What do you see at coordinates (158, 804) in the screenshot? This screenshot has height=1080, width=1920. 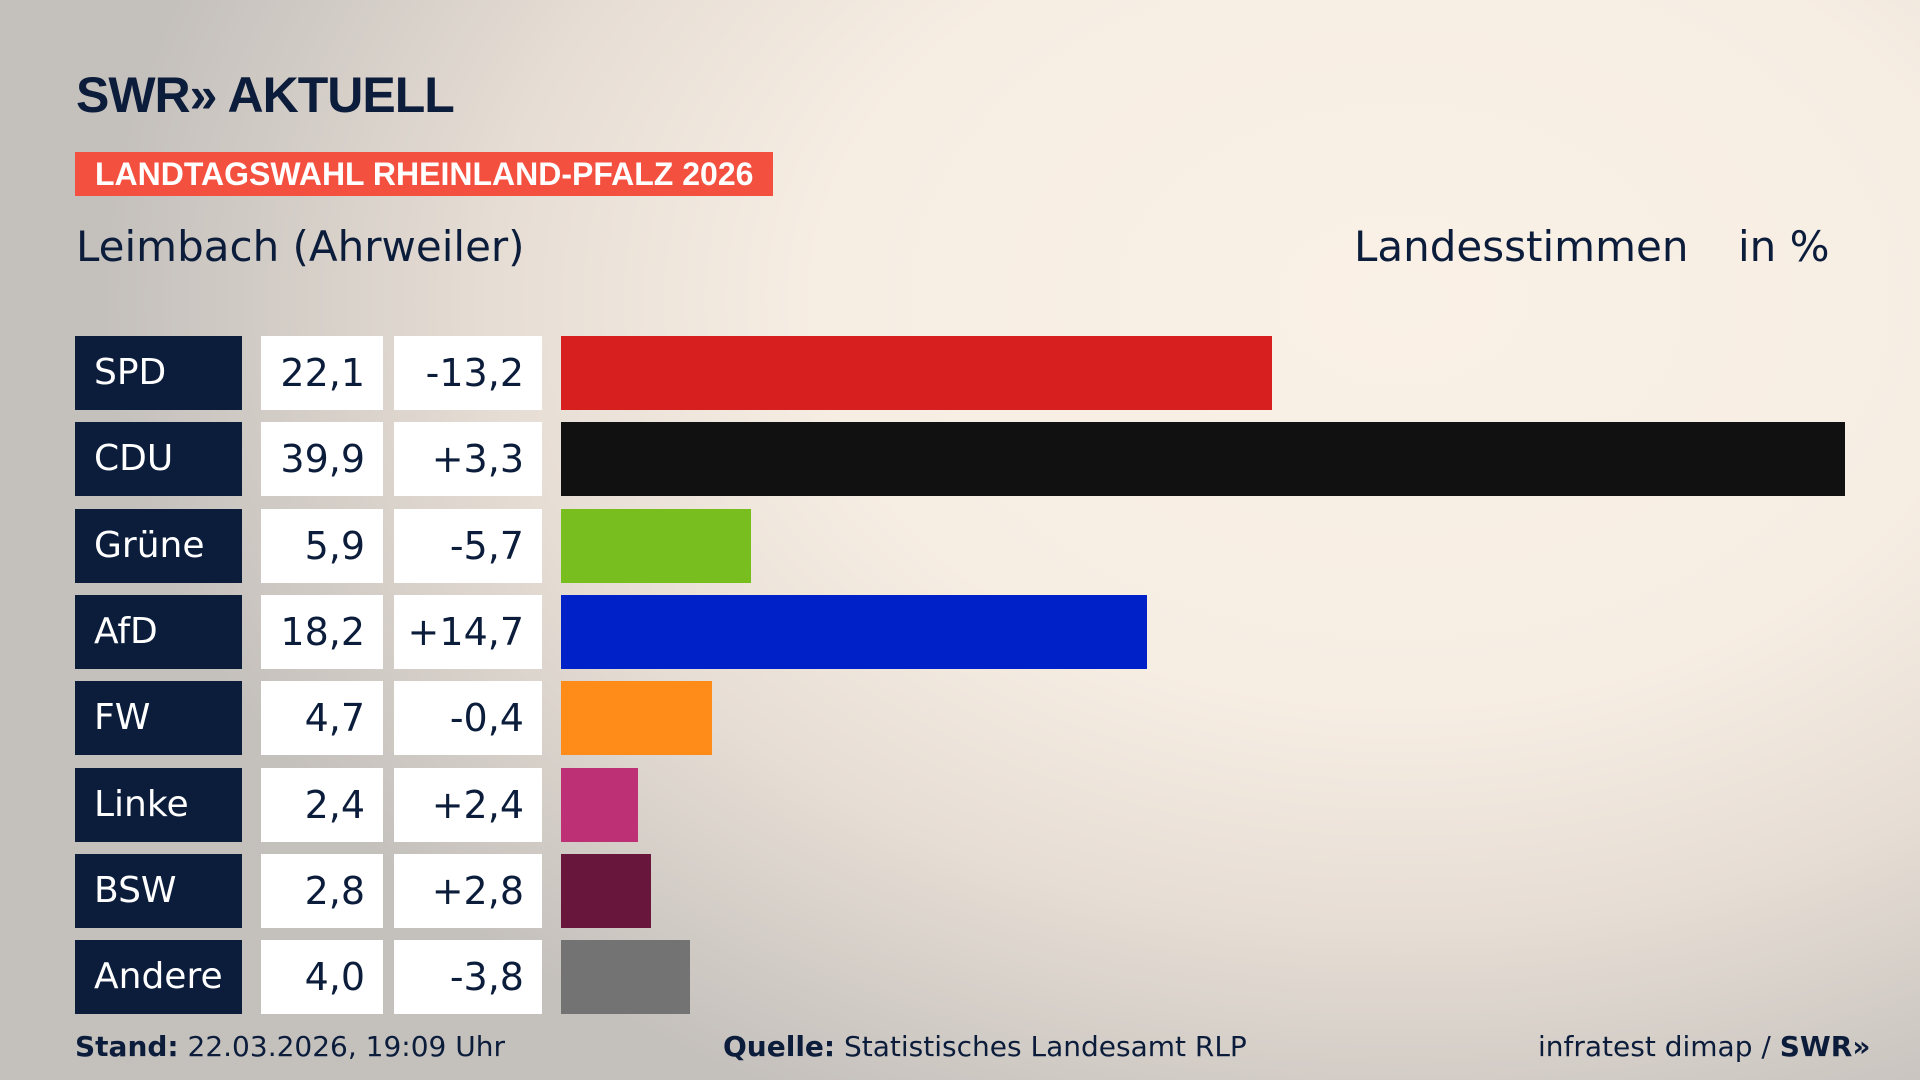 I see `party-label: Linke` at bounding box center [158, 804].